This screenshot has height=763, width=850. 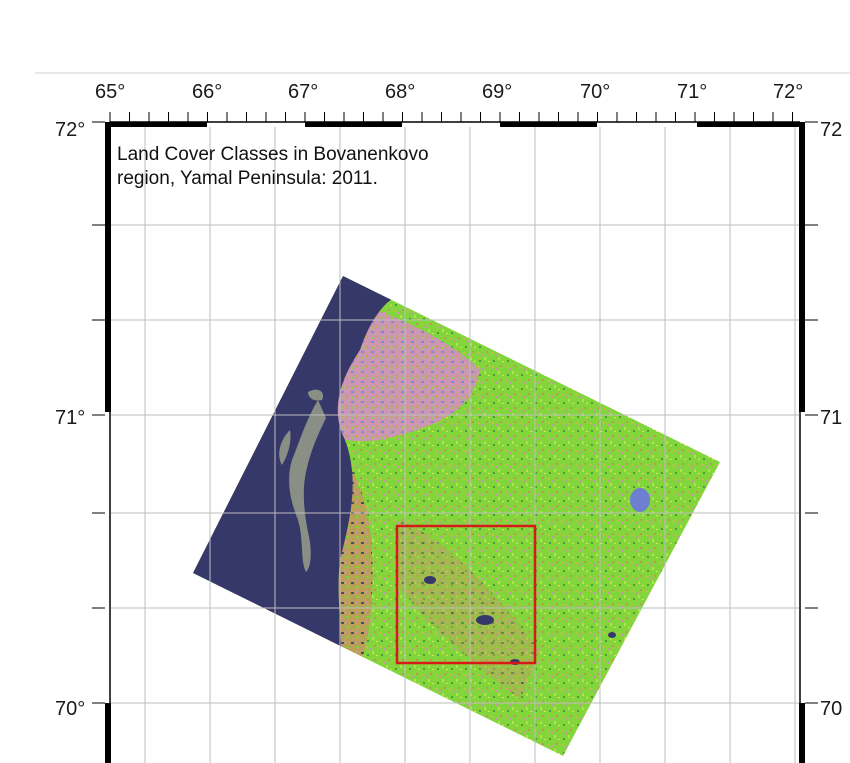 I want to click on lon-label-67: 67°, so click(x=303, y=92).